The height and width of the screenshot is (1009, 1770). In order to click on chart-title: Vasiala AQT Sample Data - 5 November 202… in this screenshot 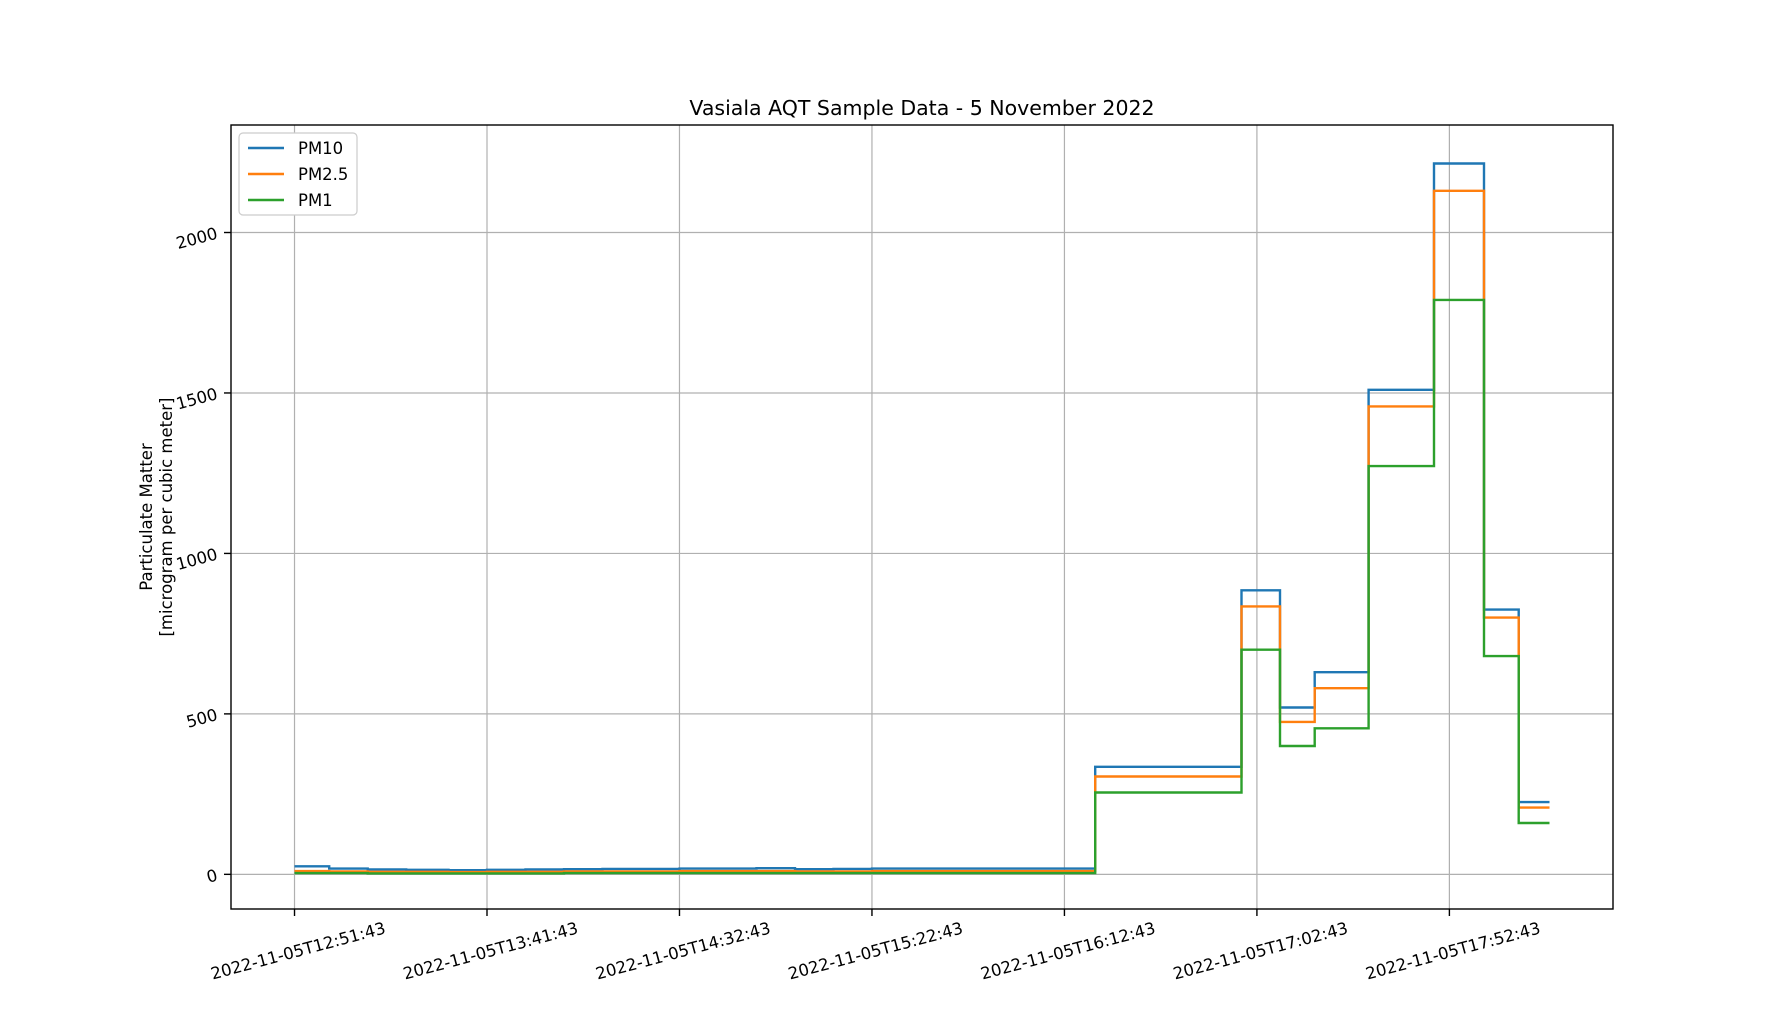, I will do `click(921, 108)`.